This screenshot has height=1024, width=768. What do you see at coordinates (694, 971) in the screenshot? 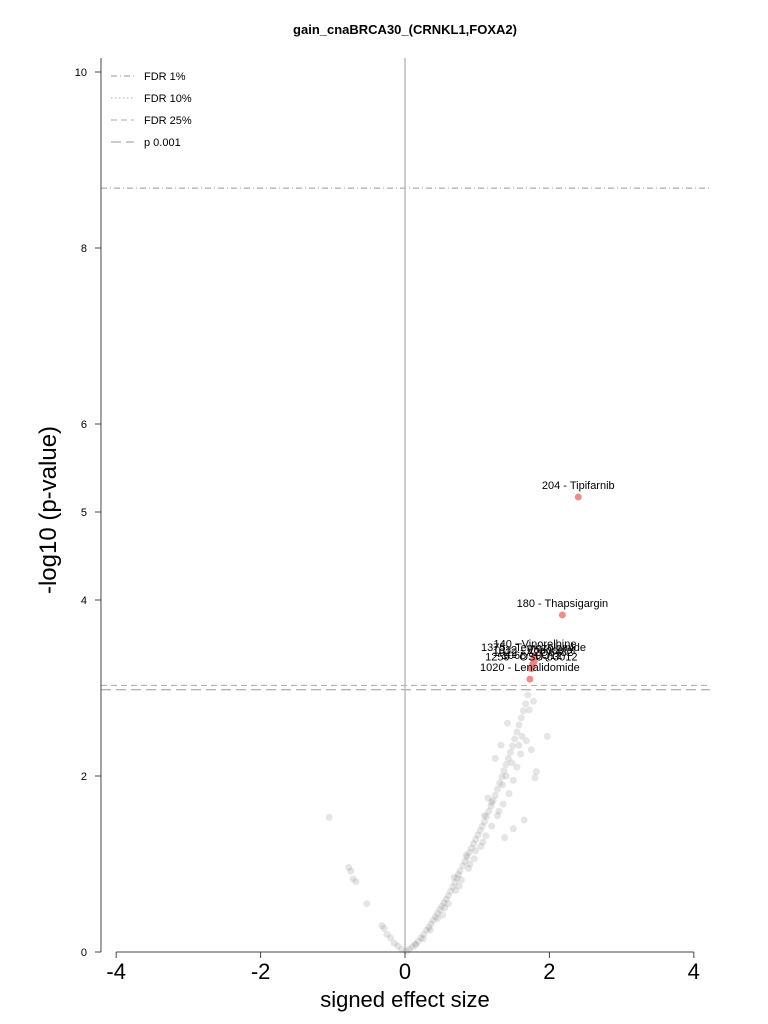
I see `x-tick-label: 4` at bounding box center [694, 971].